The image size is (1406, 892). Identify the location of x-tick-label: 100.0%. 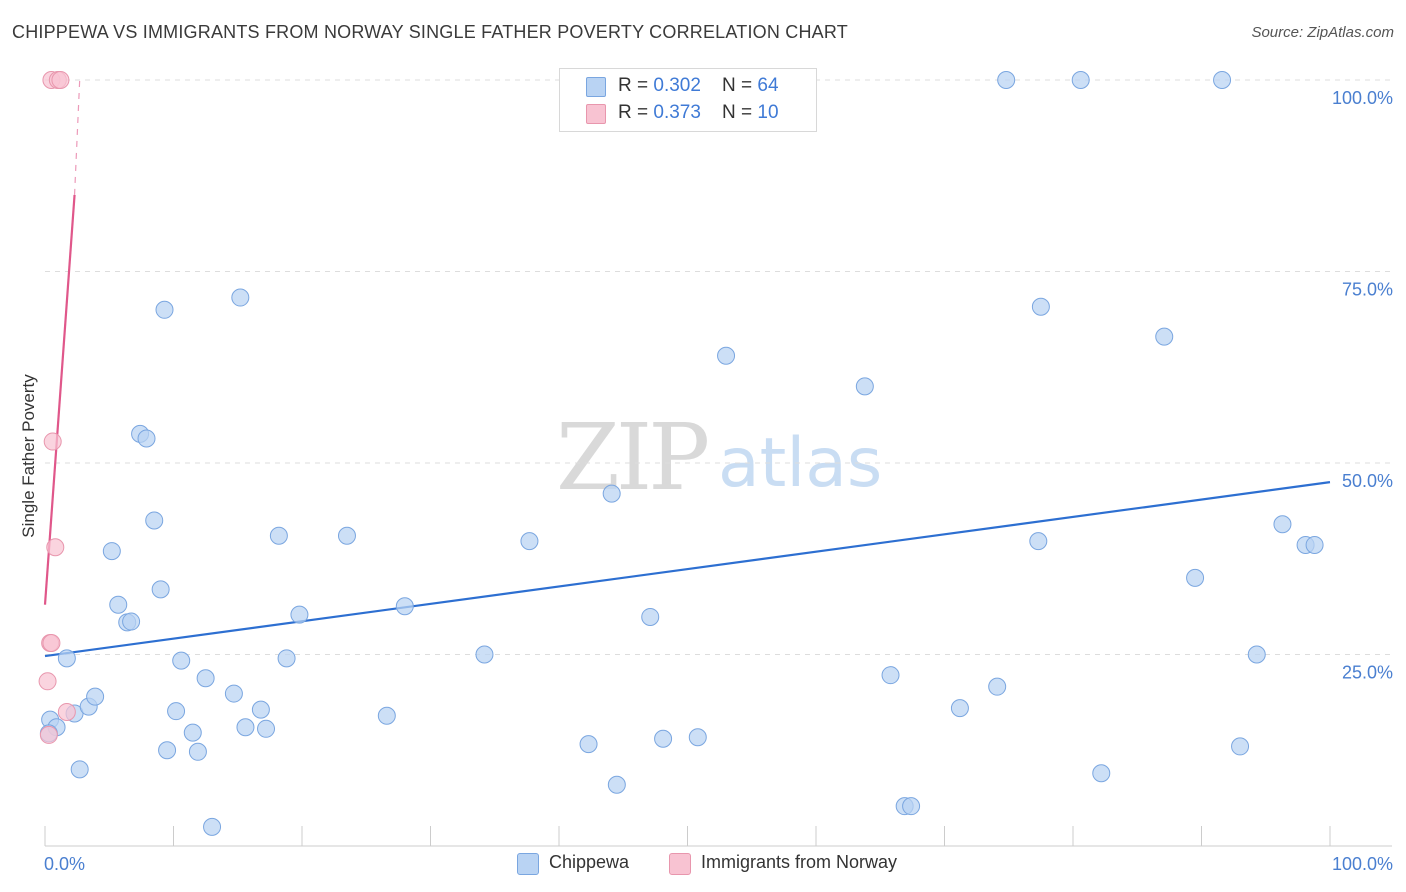
(1362, 864).